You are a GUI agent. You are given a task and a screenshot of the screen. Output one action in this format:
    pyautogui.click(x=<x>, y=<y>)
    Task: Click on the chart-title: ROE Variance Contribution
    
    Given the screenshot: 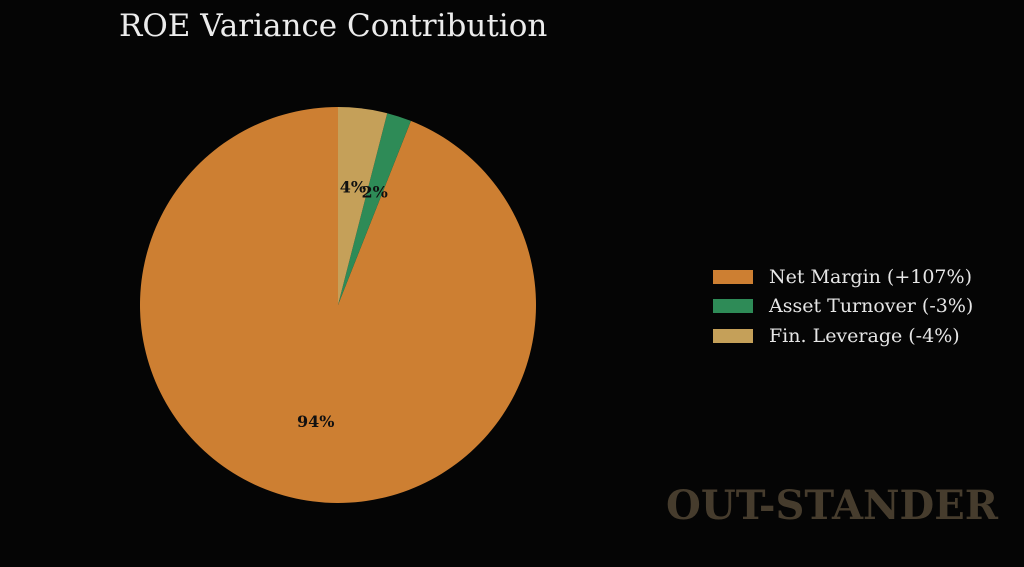 What is the action you would take?
    pyautogui.click(x=333, y=26)
    